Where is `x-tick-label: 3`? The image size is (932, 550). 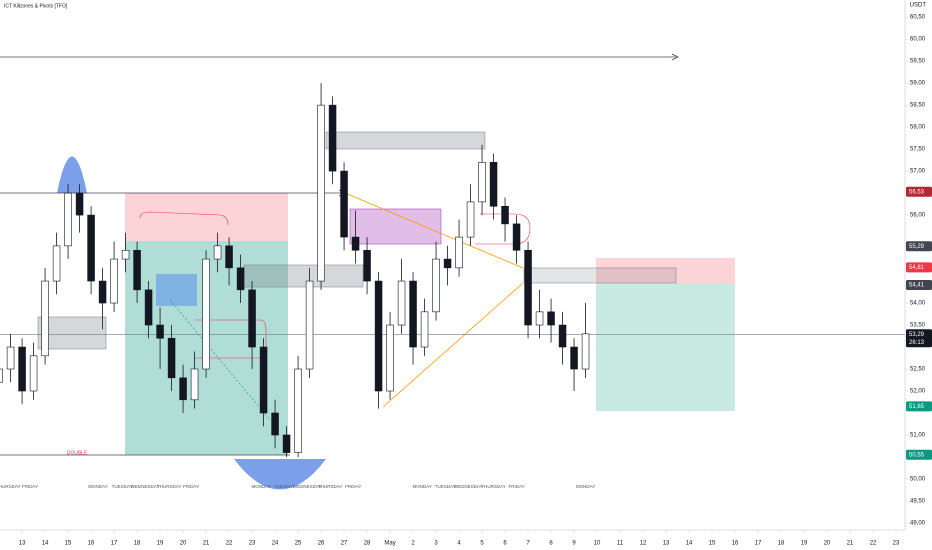 x-tick-label: 3 is located at coordinates (436, 544).